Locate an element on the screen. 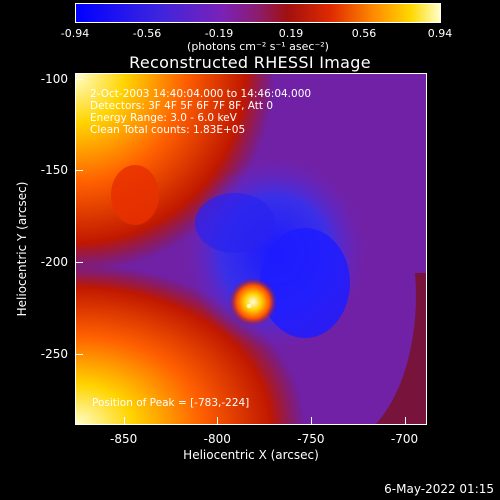 This screenshot has width=500, height=500. y-tick-label: -150 is located at coordinates (54, 170).